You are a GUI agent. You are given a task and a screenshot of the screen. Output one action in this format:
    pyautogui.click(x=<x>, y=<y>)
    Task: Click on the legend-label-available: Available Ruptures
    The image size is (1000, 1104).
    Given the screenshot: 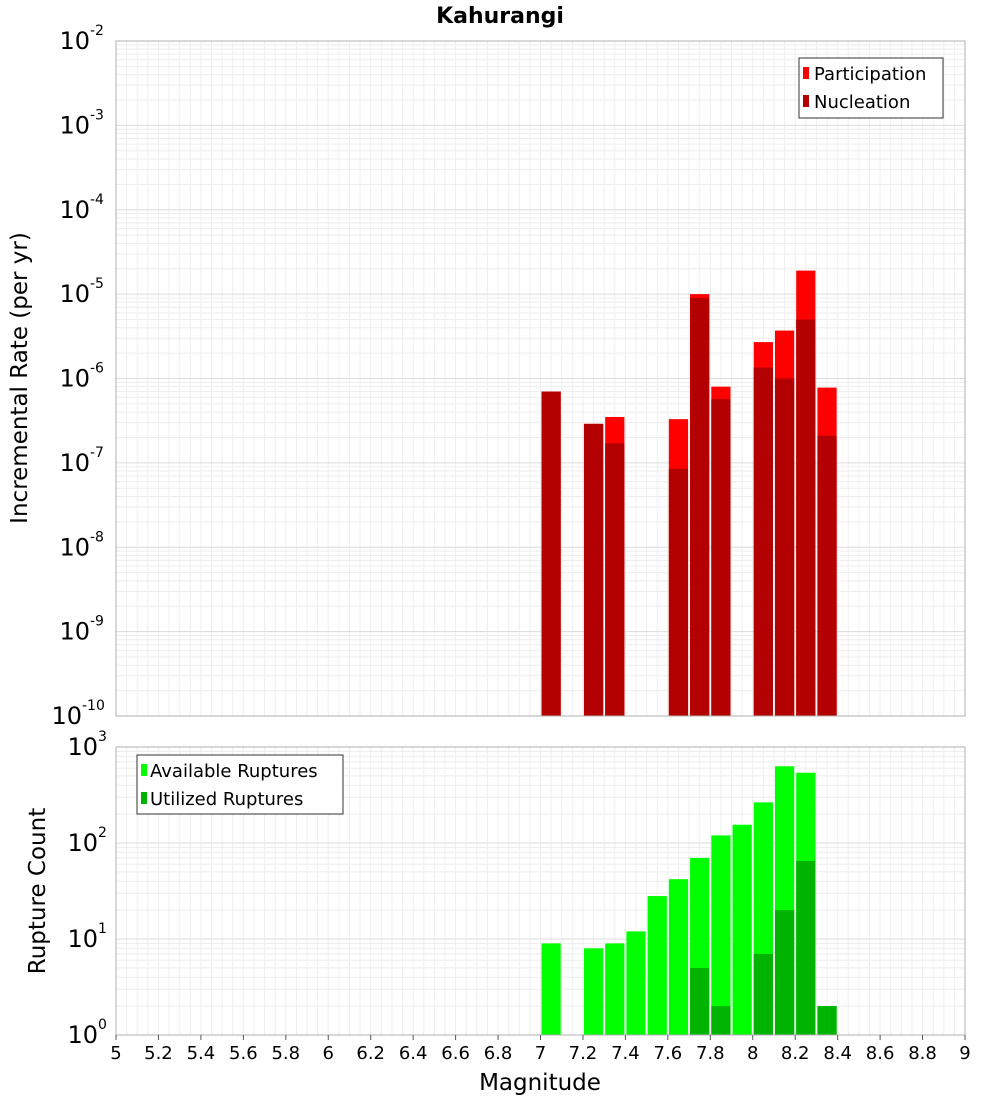 What is the action you would take?
    pyautogui.click(x=234, y=771)
    